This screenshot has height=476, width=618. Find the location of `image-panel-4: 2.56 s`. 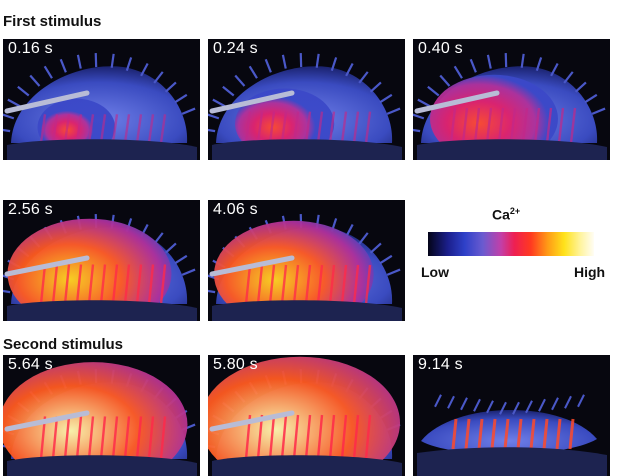

image-panel-4: 2.56 s is located at coordinates (101, 260).